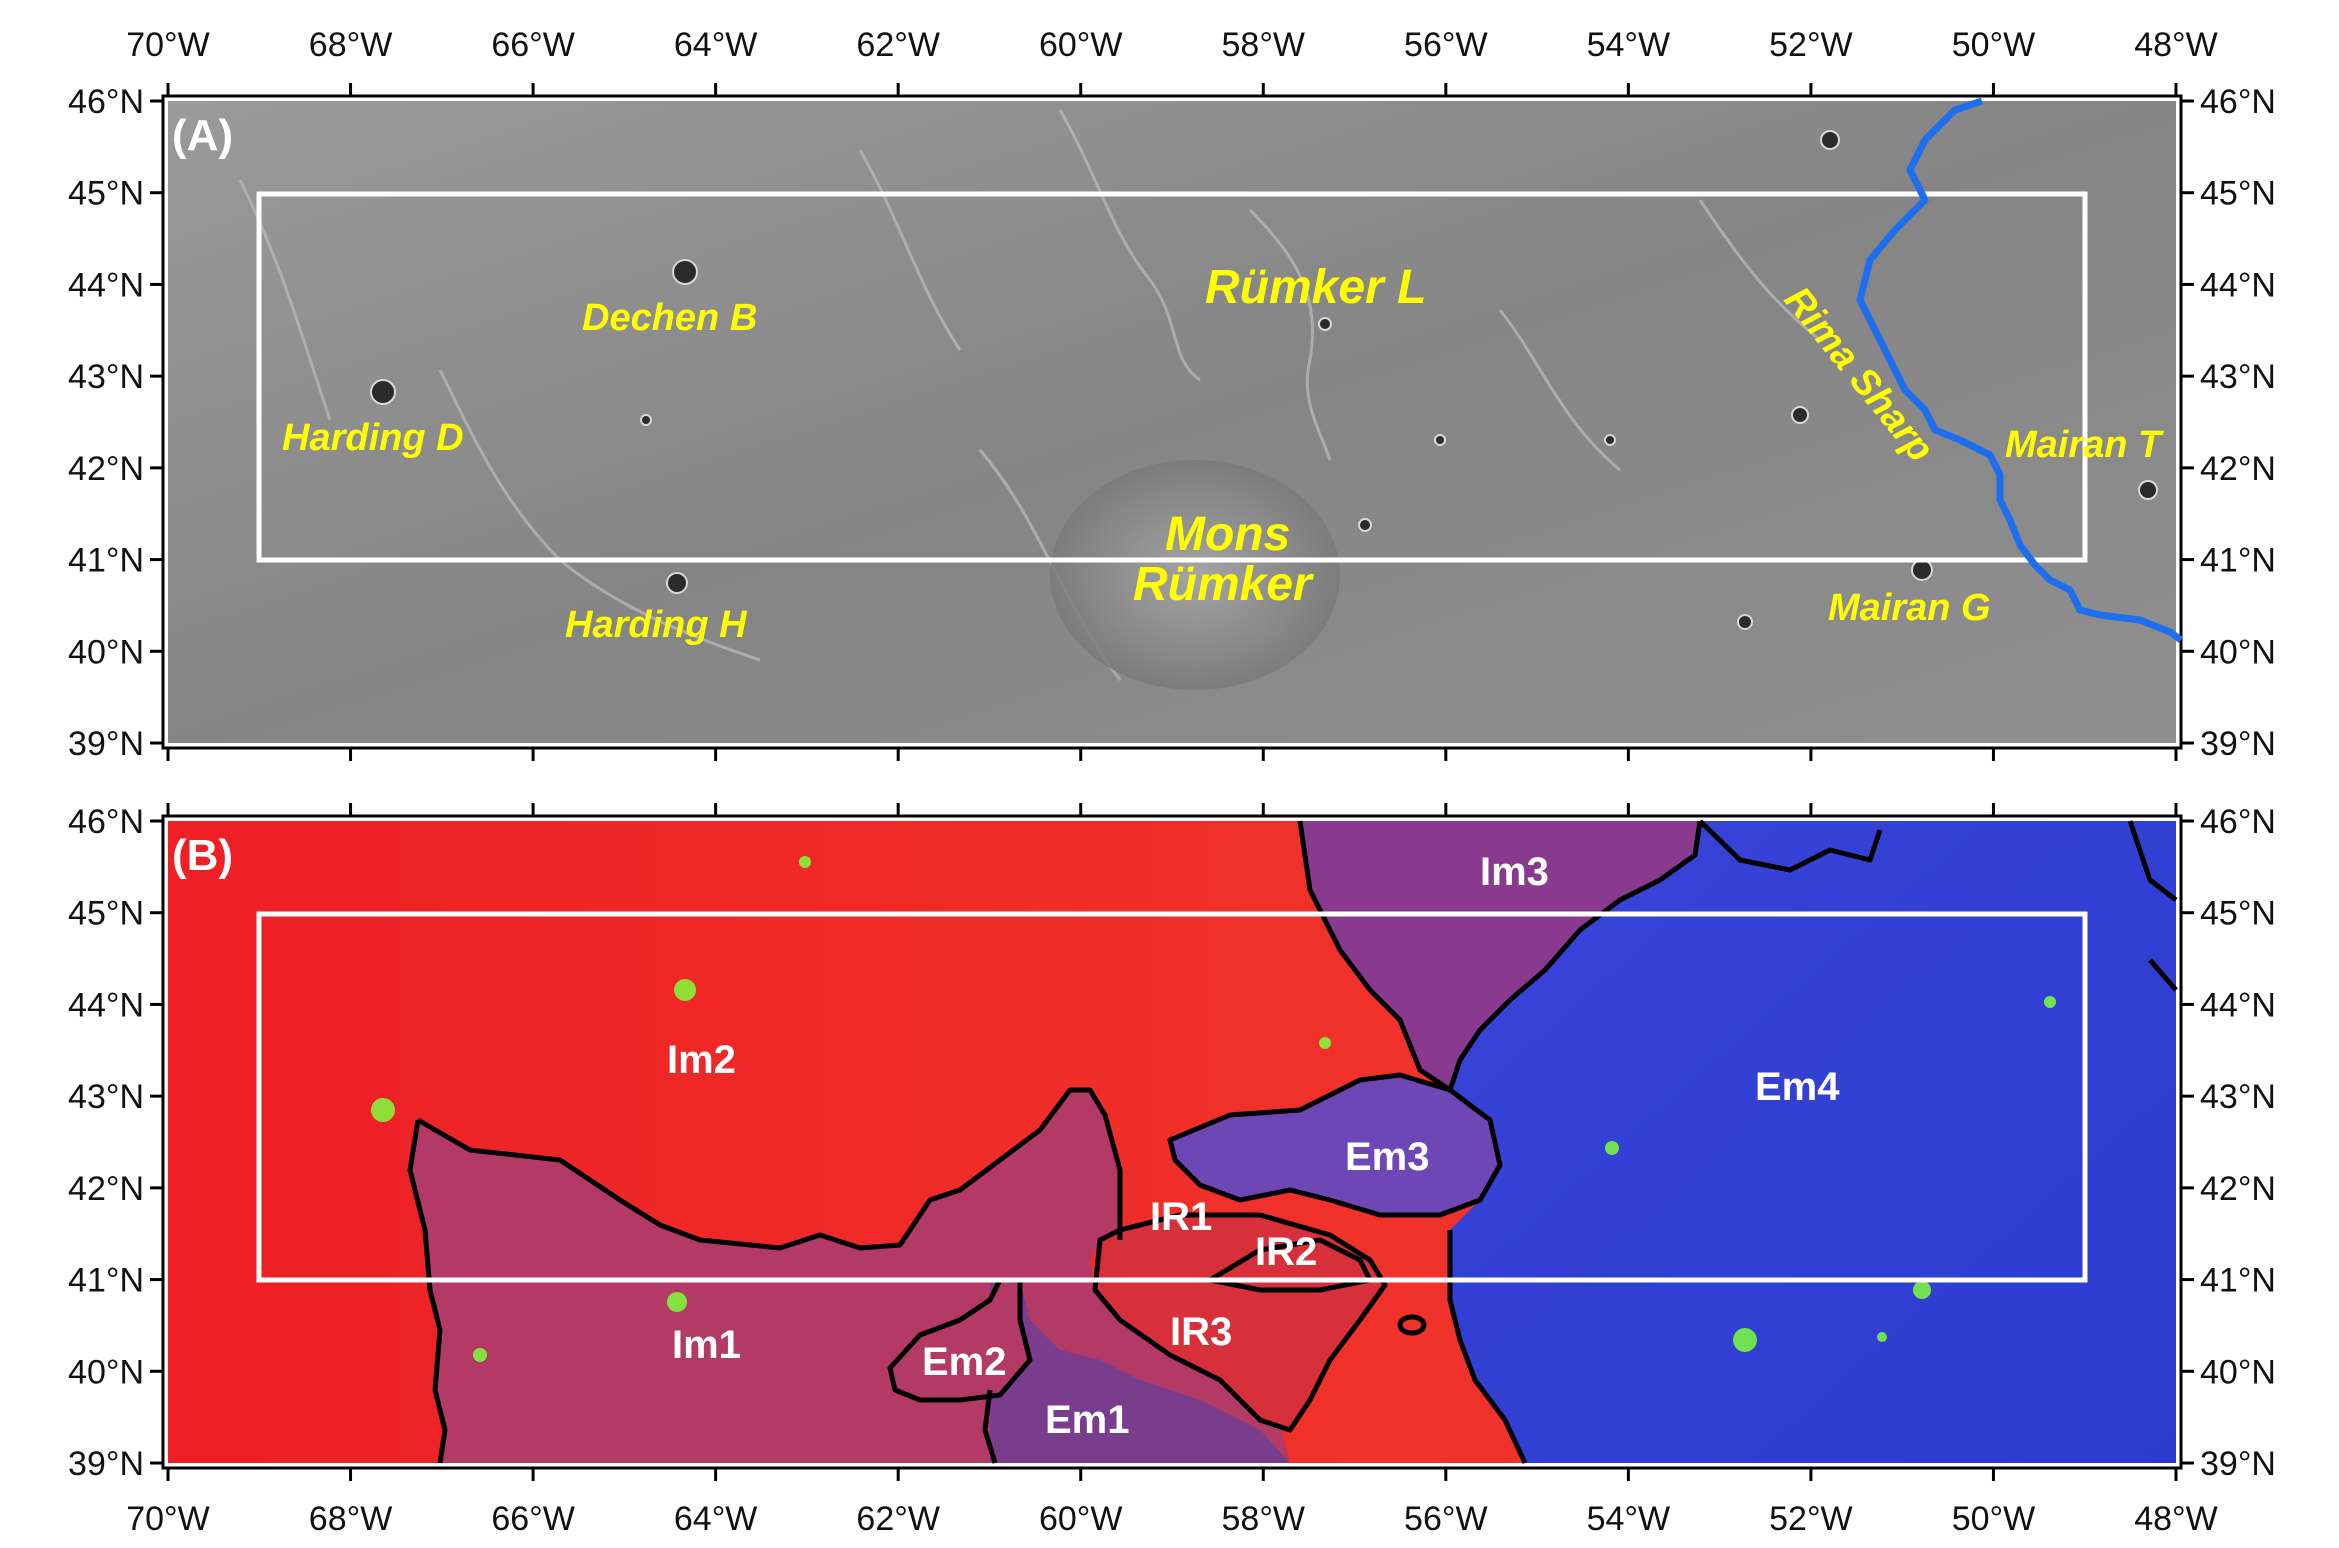 The image size is (2339, 1548). What do you see at coordinates (1264, 45) in the screenshot?
I see `lon-label-top: 58°W` at bounding box center [1264, 45].